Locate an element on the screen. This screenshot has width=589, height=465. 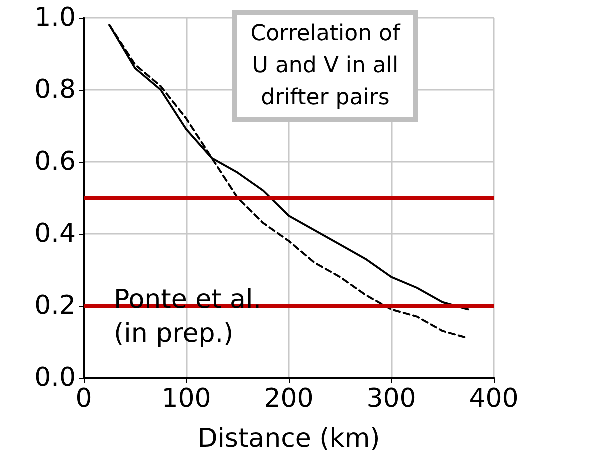
y-tick-label: 0.4 is located at coordinates (55, 234).